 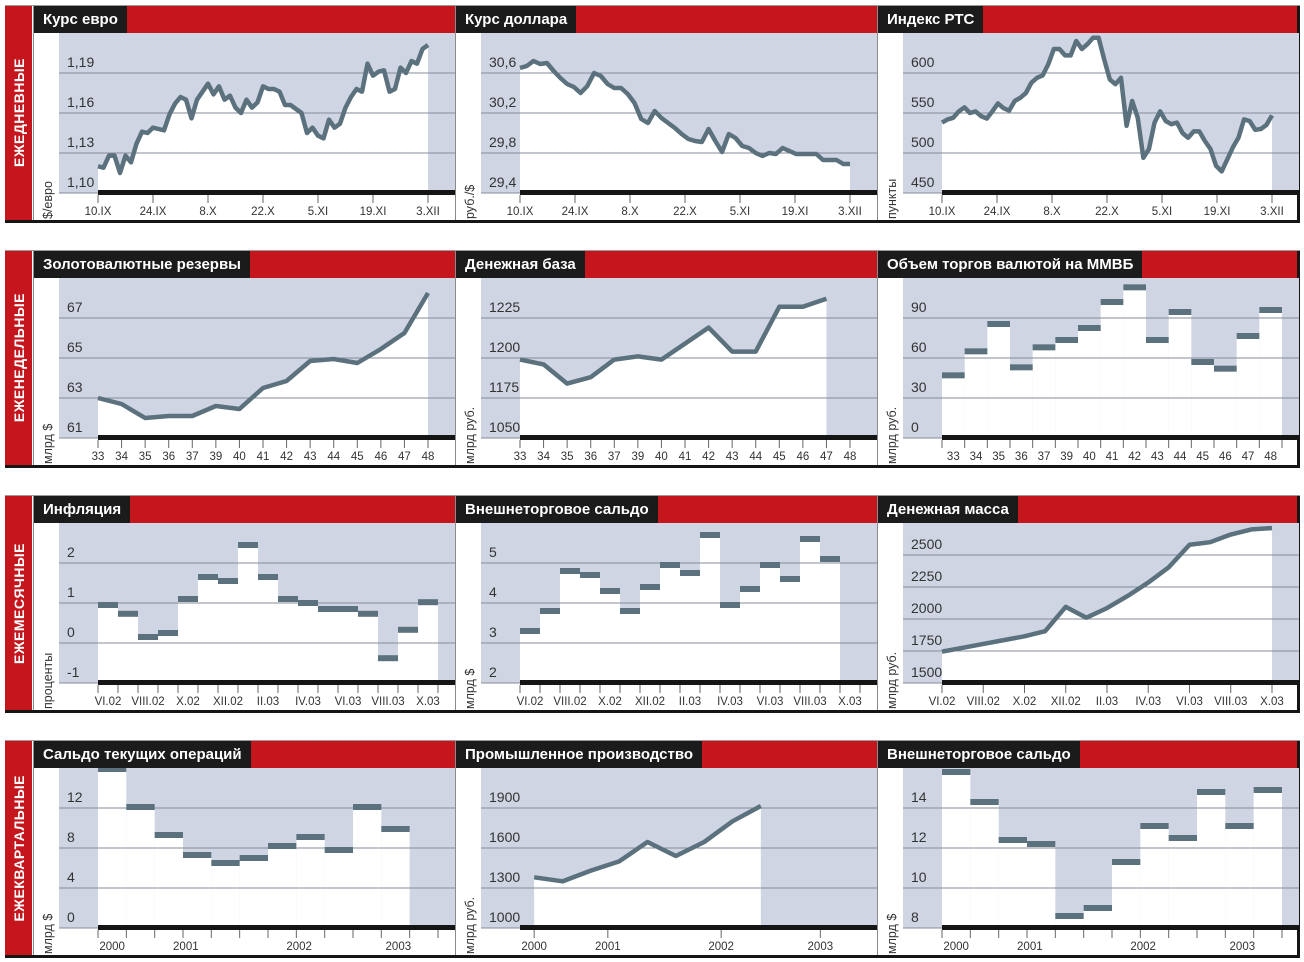 What do you see at coordinates (802, 457) in the screenshot?
I see `x-tick-label: 46` at bounding box center [802, 457].